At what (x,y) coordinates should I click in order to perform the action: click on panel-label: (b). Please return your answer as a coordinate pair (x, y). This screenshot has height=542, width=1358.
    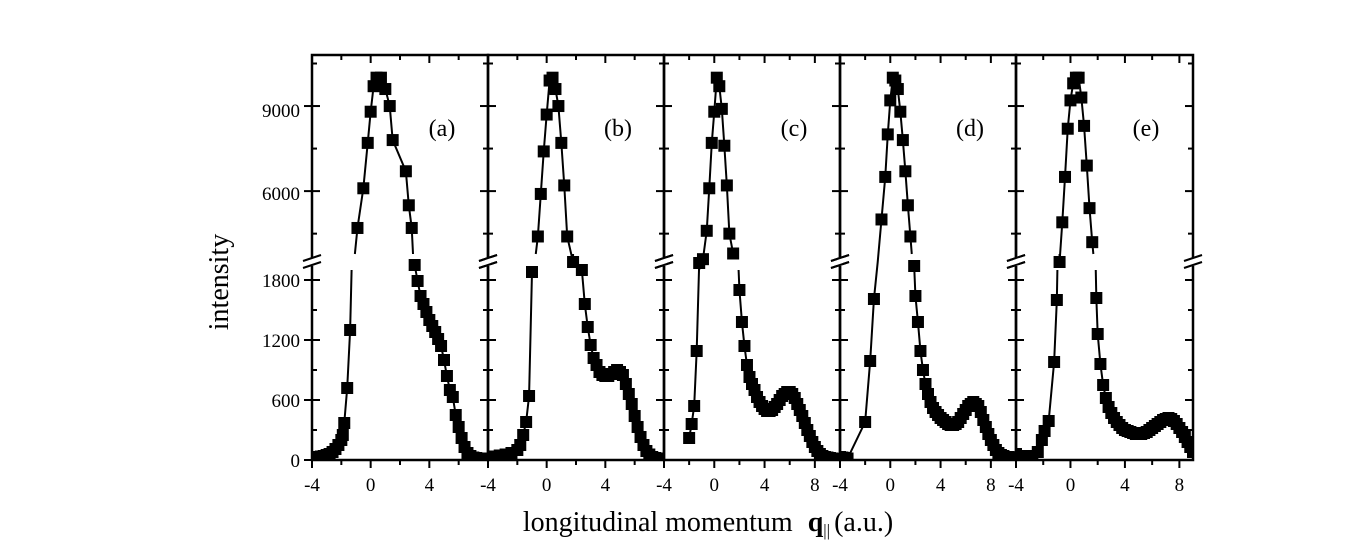
    Looking at the image, I should click on (618, 129).